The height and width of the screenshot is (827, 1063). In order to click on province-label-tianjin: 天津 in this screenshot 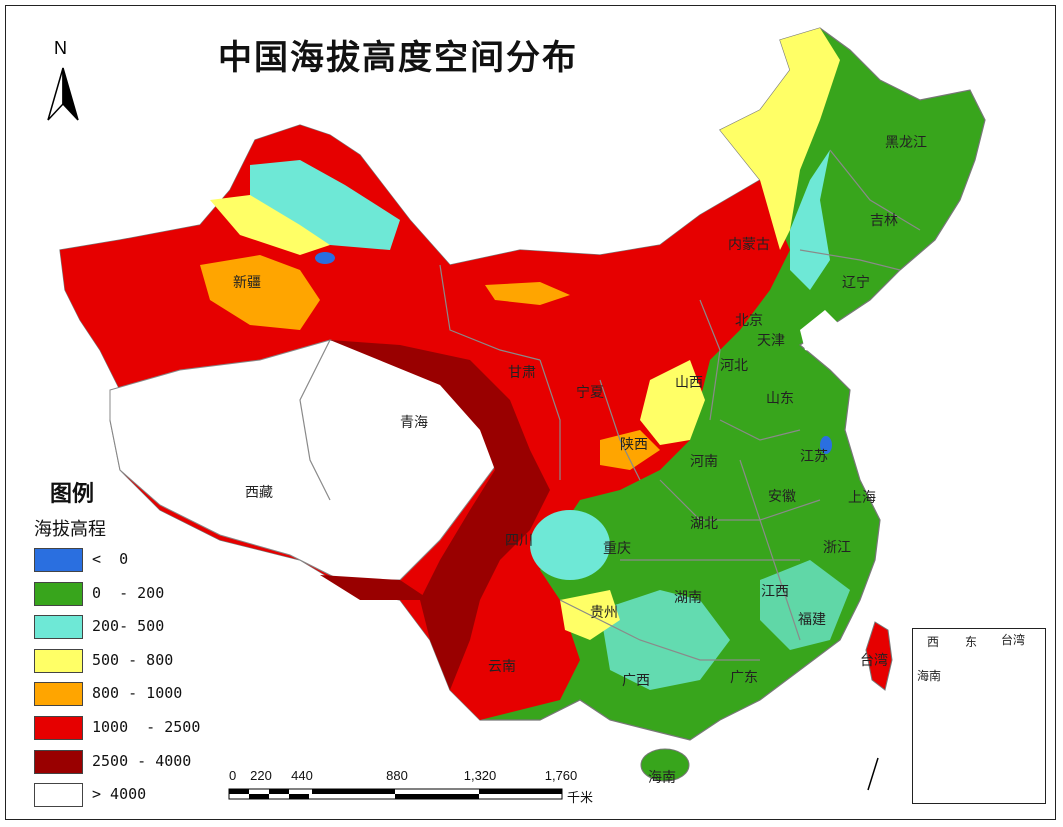, I will do `click(771, 341)`.